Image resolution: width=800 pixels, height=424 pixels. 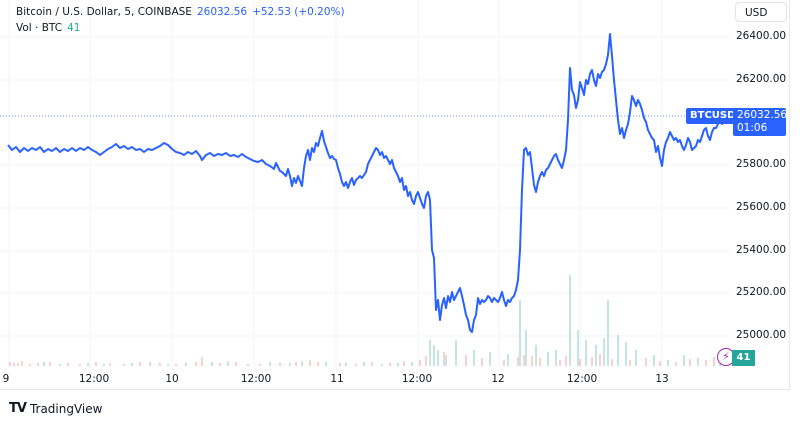 What do you see at coordinates (498, 379) in the screenshot?
I see `x-tick: 12` at bounding box center [498, 379].